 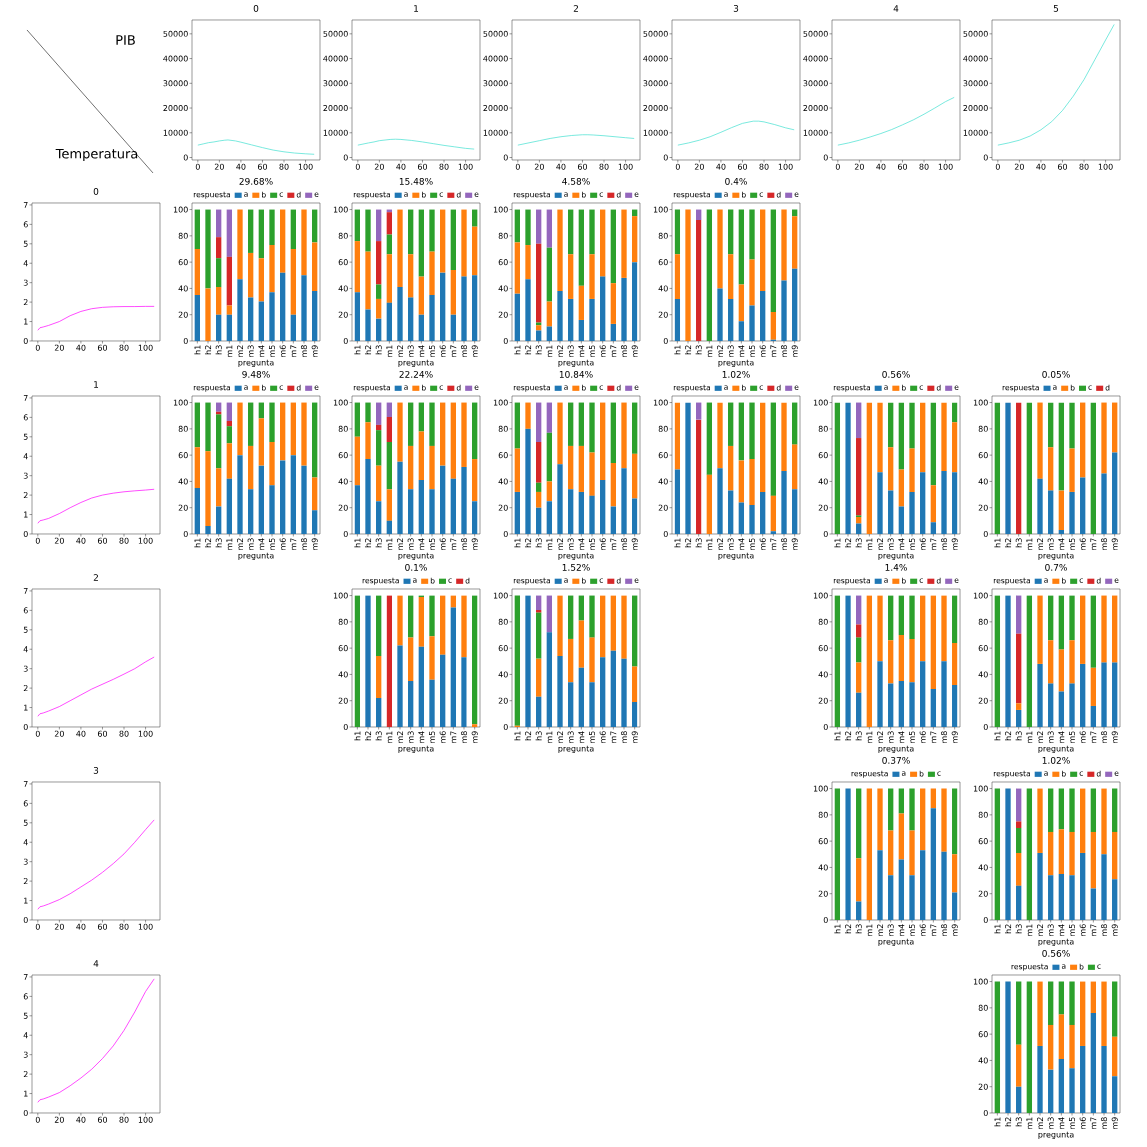 What do you see at coordinates (25, 822) in the screenshot?
I see `y-tick-label: 5` at bounding box center [25, 822].